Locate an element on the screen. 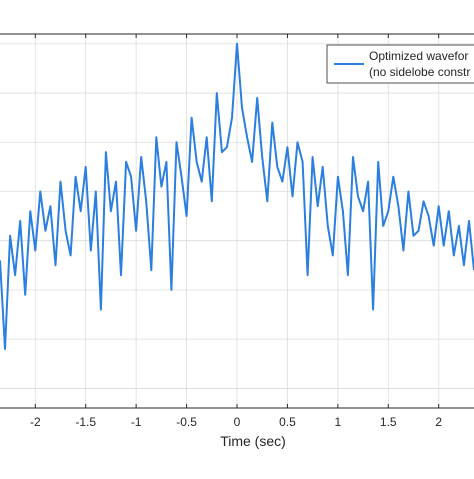 This screenshot has height=479, width=474. x-tick-label: -1 is located at coordinates (136, 422).